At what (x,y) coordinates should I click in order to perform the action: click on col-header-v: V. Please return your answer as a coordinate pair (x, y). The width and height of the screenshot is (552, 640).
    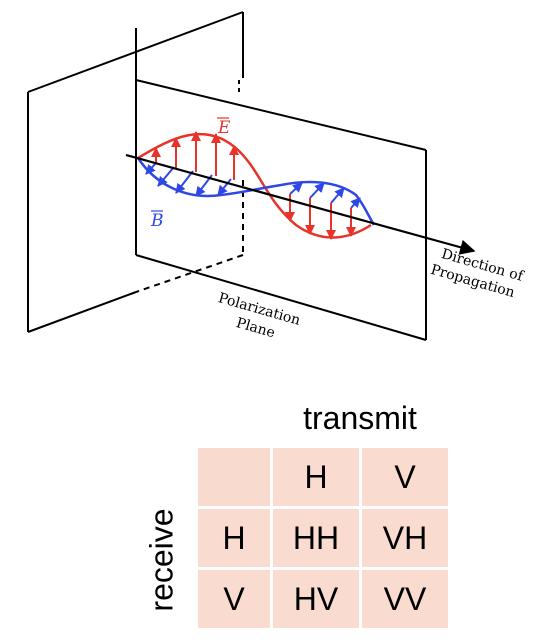
    Looking at the image, I should click on (405, 477).